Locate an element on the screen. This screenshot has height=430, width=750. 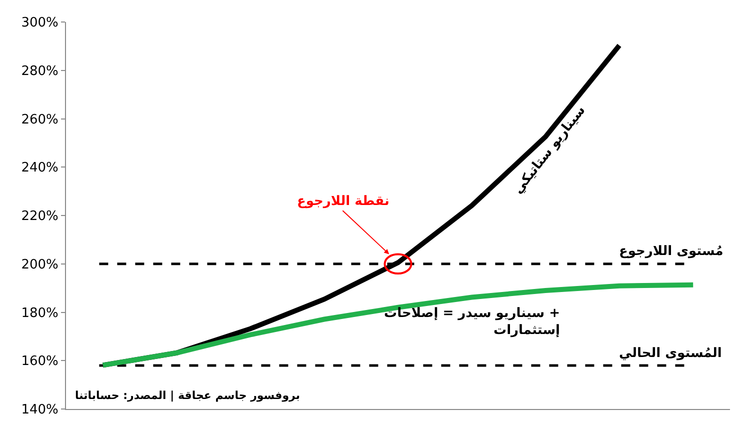
y-tick-label: 260% is located at coordinates (39, 120).